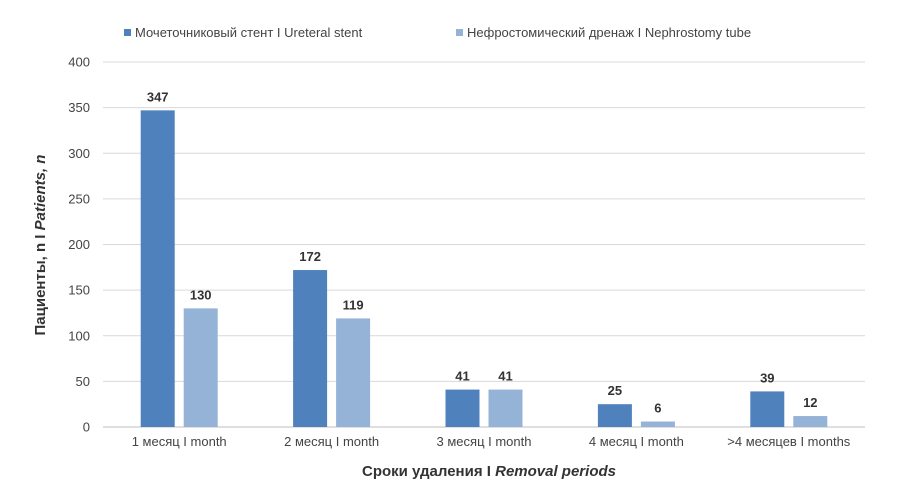 This screenshot has height=495, width=900. Describe the element at coordinates (249, 32) in the screenshot. I see `legend-label: Мочеточниковый стент I Ureteral stent` at that location.